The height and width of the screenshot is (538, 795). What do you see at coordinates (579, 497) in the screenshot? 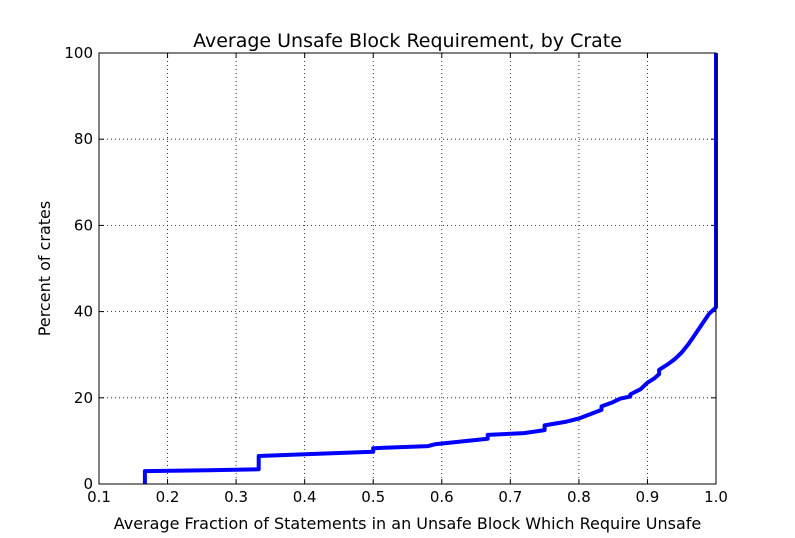
I see `x-tick-label: 0.8` at bounding box center [579, 497].